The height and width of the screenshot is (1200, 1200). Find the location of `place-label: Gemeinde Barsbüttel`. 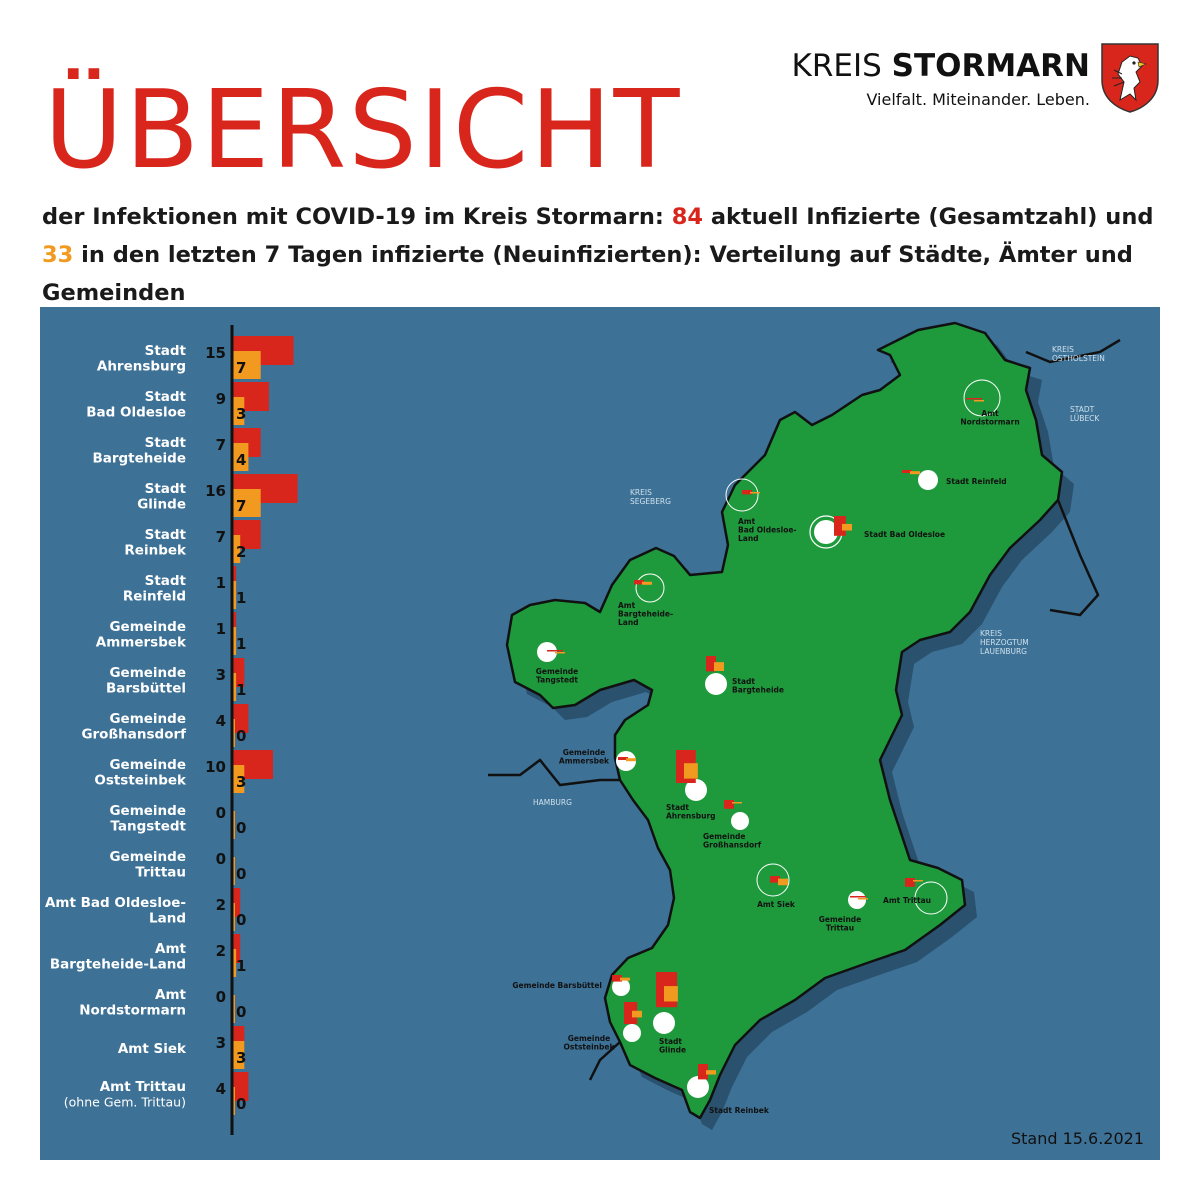

place-label: Gemeinde Barsbüttel is located at coordinates (557, 985).